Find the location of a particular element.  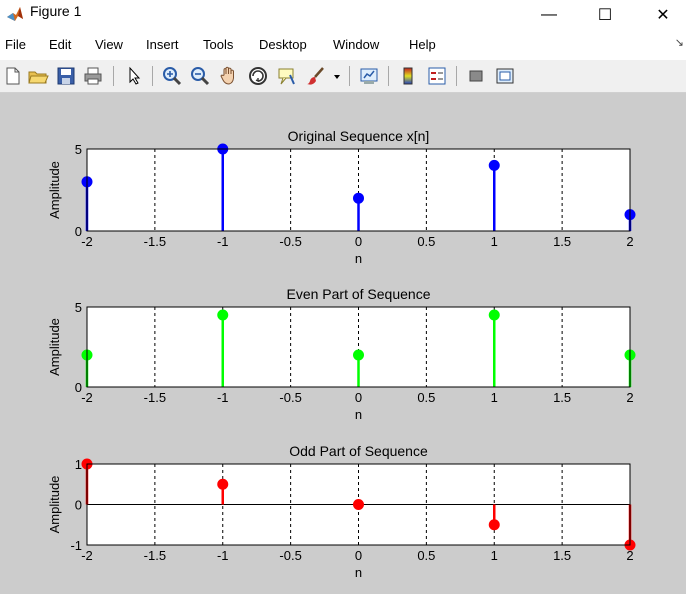

edit-plot-arrow-icon is located at coordinates (134, 76).